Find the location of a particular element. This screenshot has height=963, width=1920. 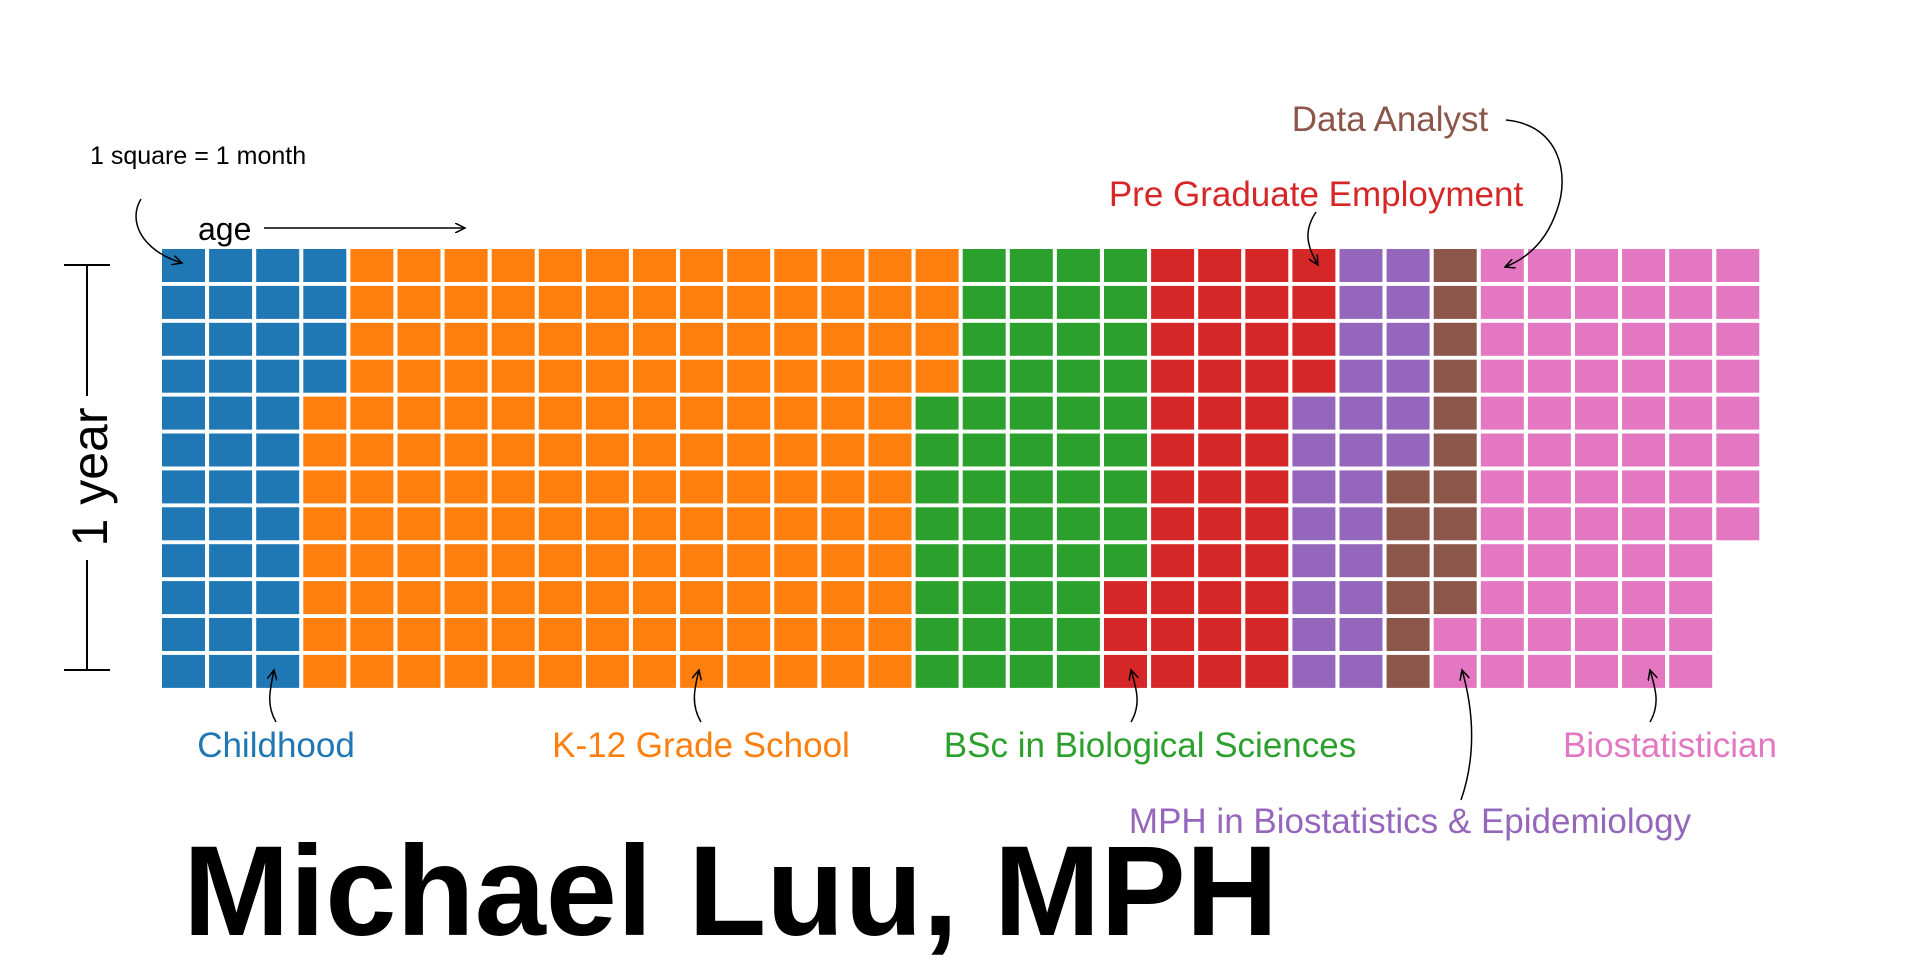

label-mph: MPH in Biostatistics & Epidemiology is located at coordinates (1410, 755).